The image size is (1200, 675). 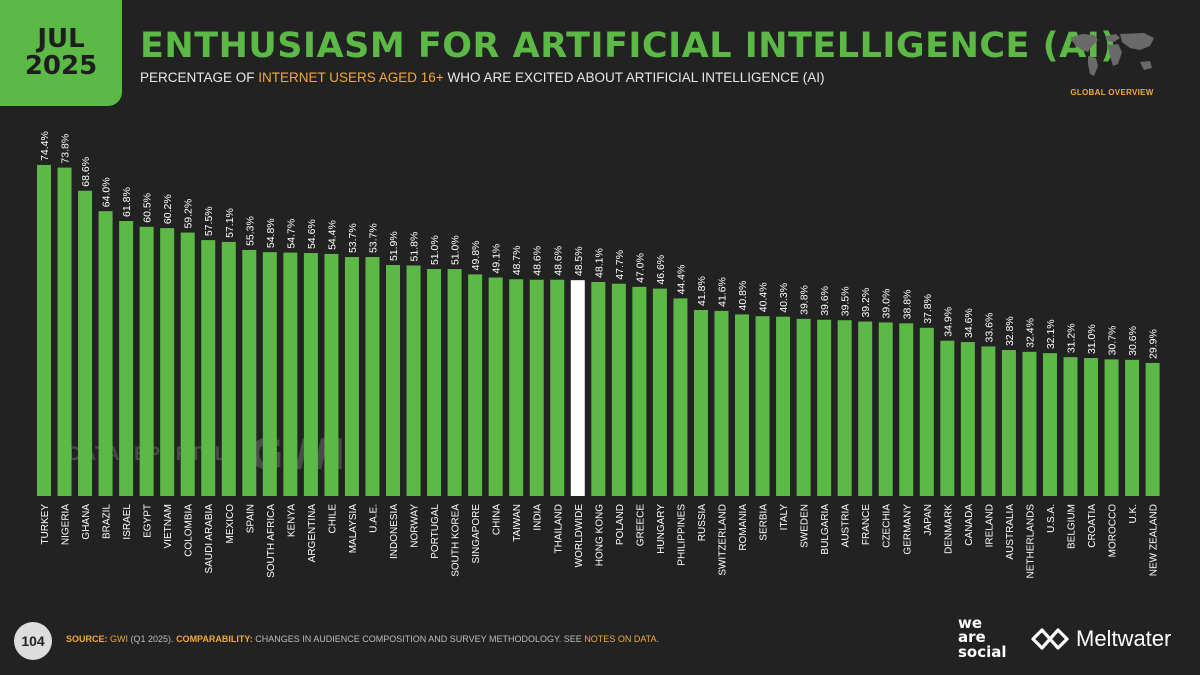 What do you see at coordinates (208, 368) in the screenshot?
I see `bar-saudi-arabia` at bounding box center [208, 368].